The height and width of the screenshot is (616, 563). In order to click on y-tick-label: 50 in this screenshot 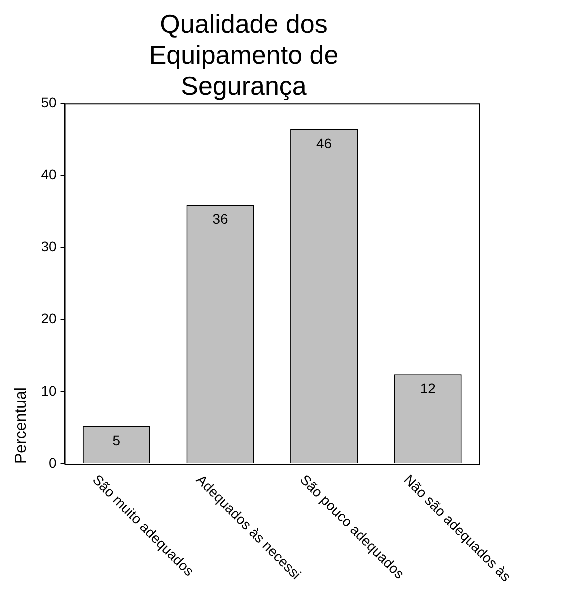, I will do `click(49, 102)`.